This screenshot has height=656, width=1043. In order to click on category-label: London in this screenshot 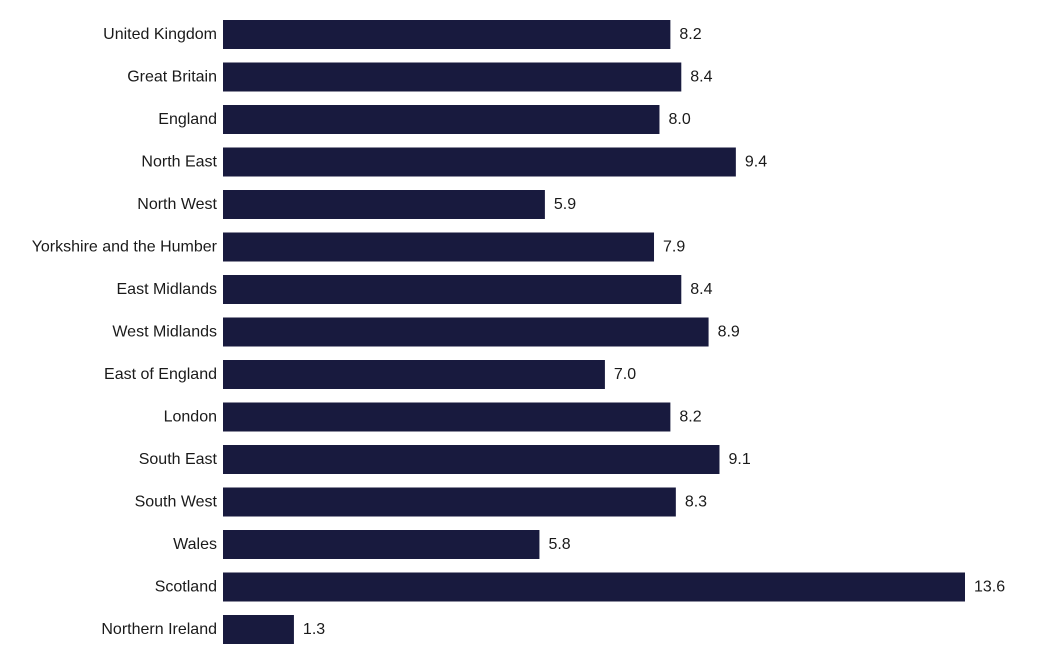, I will do `click(190, 417)`.